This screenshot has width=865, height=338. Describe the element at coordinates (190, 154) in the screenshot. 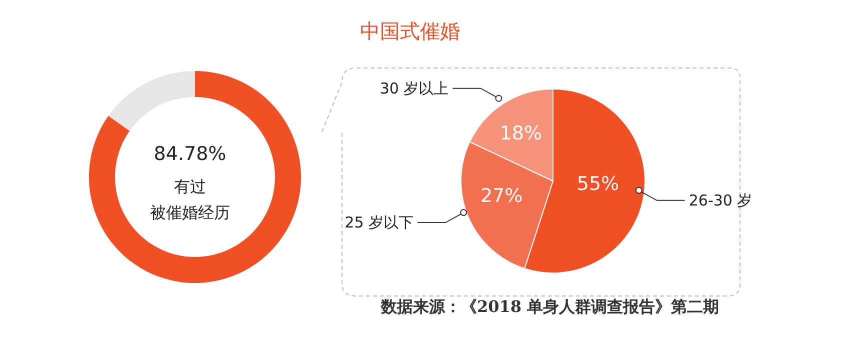

I see `text: 84.78%` at that location.